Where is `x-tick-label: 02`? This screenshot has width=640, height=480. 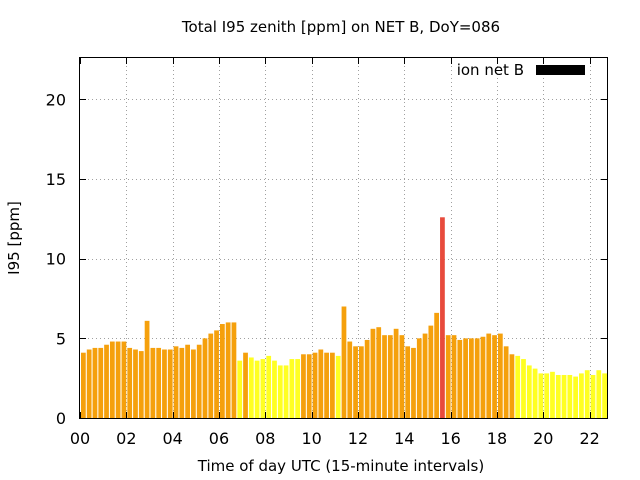
x-tick-label: 02 is located at coordinates (126, 438).